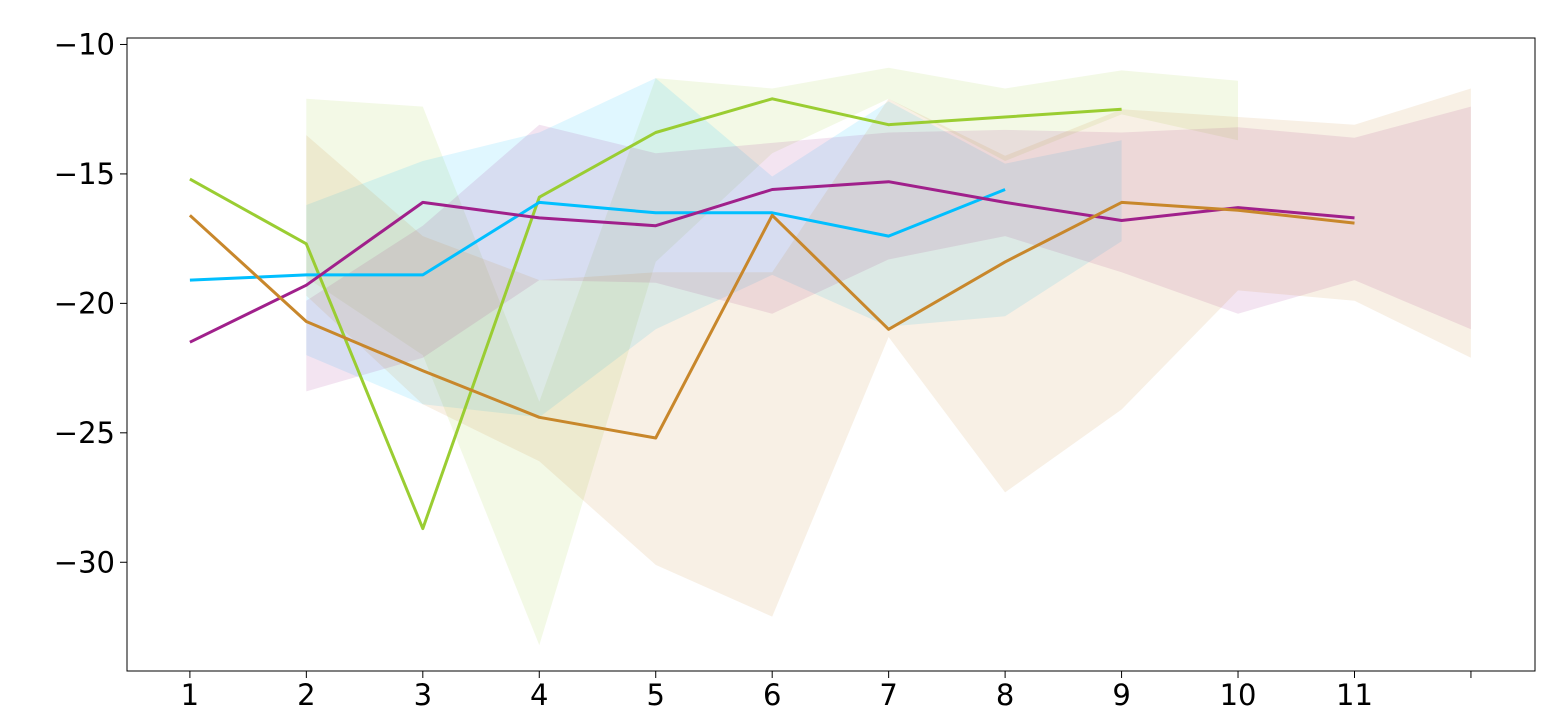 The height and width of the screenshot is (725, 1564). I want to click on x-tick-label: 4, so click(539, 695).